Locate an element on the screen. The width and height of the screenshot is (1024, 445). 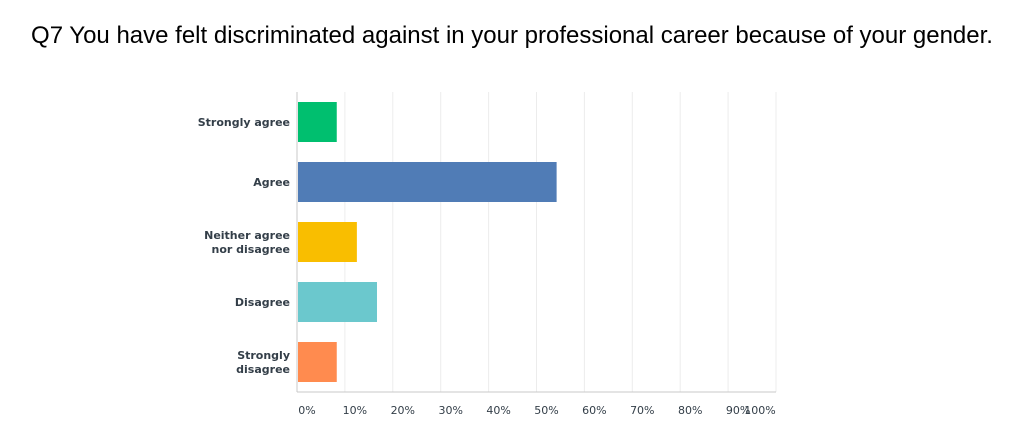
x-tick-label: 10% is located at coordinates (355, 410).